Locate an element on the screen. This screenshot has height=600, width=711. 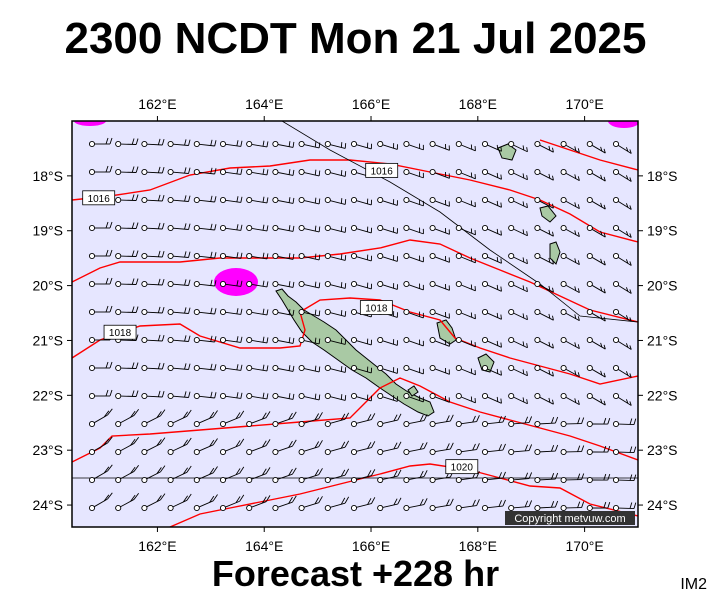
svg-text: 1020 is located at coordinates (462, 468).